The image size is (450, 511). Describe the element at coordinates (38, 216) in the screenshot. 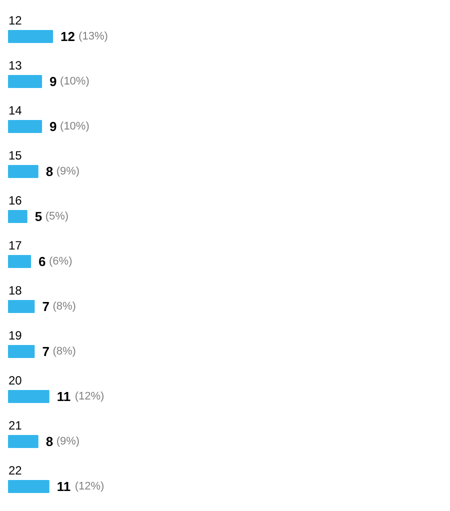

I see `data-label: 5` at that location.